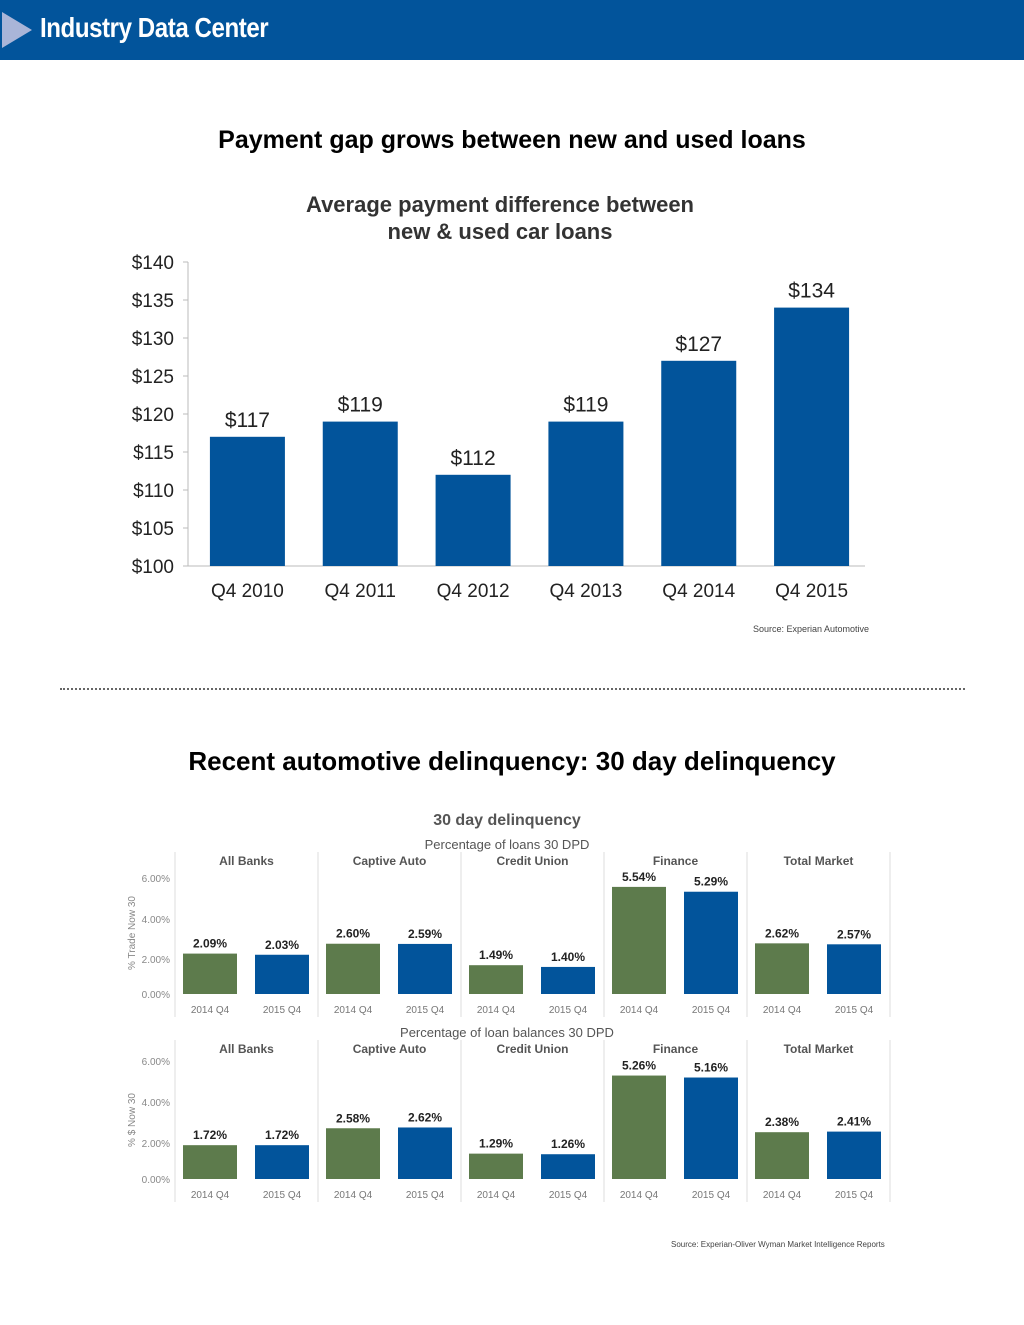 This screenshot has height=1325, width=1024. Describe the element at coordinates (425, 1117) in the screenshot. I see `bar-value-label: 2.62%` at that location.